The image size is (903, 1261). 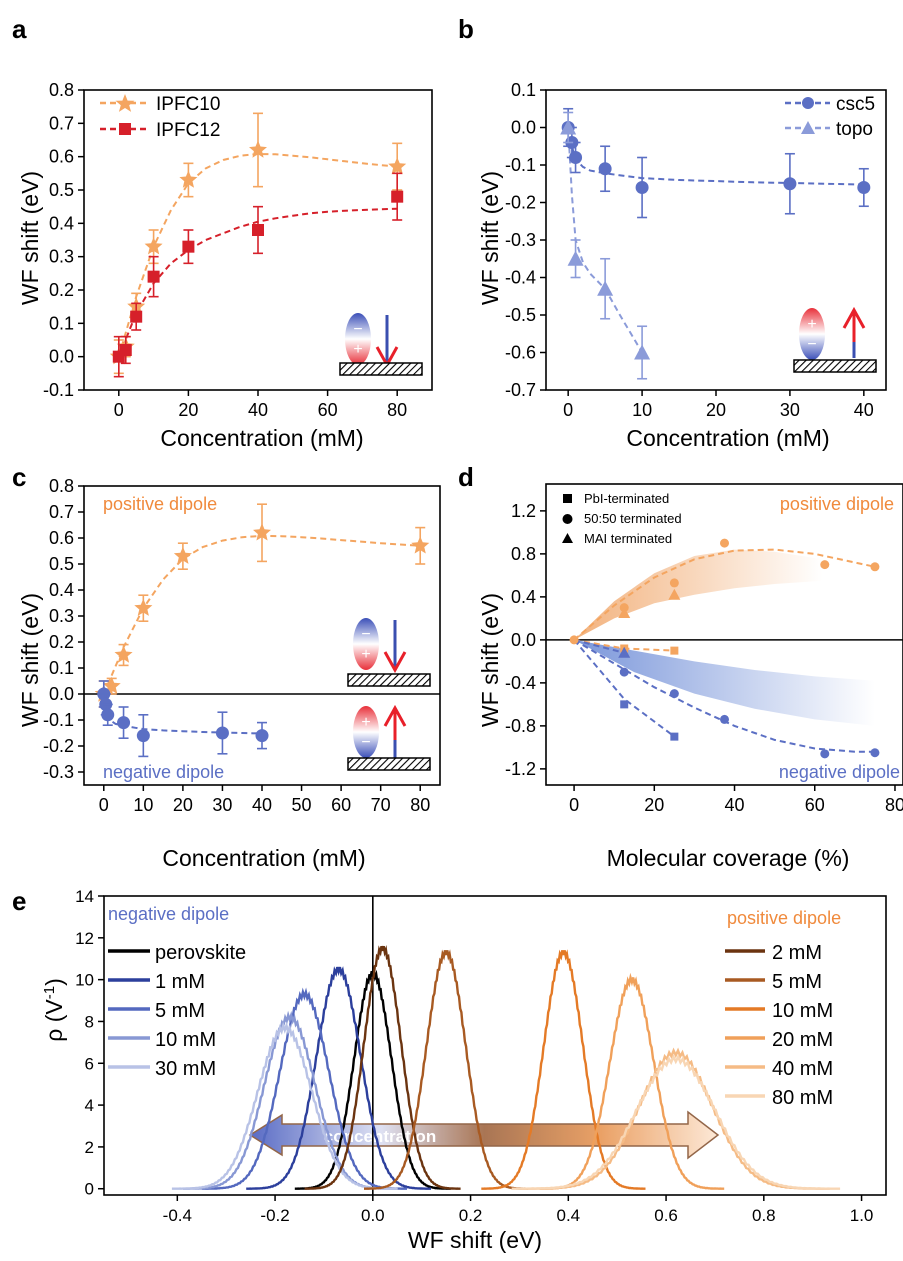 I want to click on panel-a-ylabel: WF shift (eV), so click(x=30, y=238).